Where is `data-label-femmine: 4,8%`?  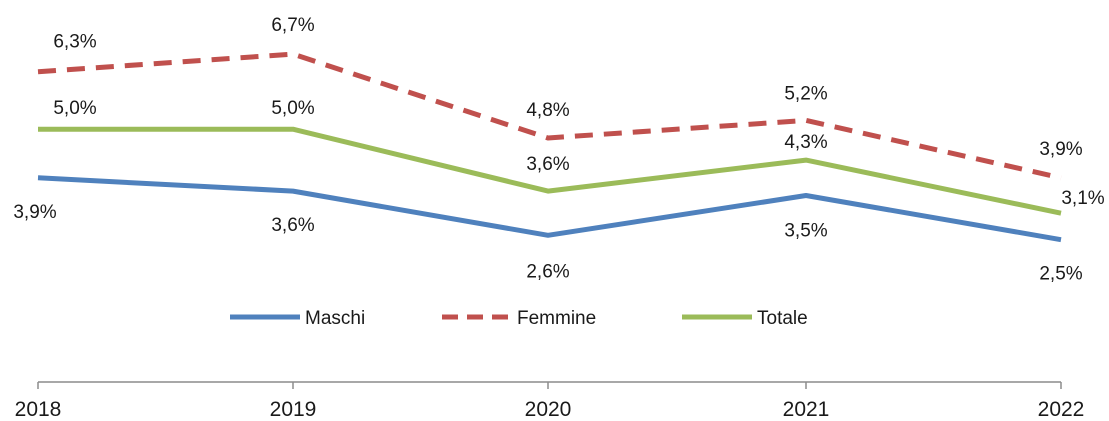
data-label-femmine: 4,8% is located at coordinates (547, 110).